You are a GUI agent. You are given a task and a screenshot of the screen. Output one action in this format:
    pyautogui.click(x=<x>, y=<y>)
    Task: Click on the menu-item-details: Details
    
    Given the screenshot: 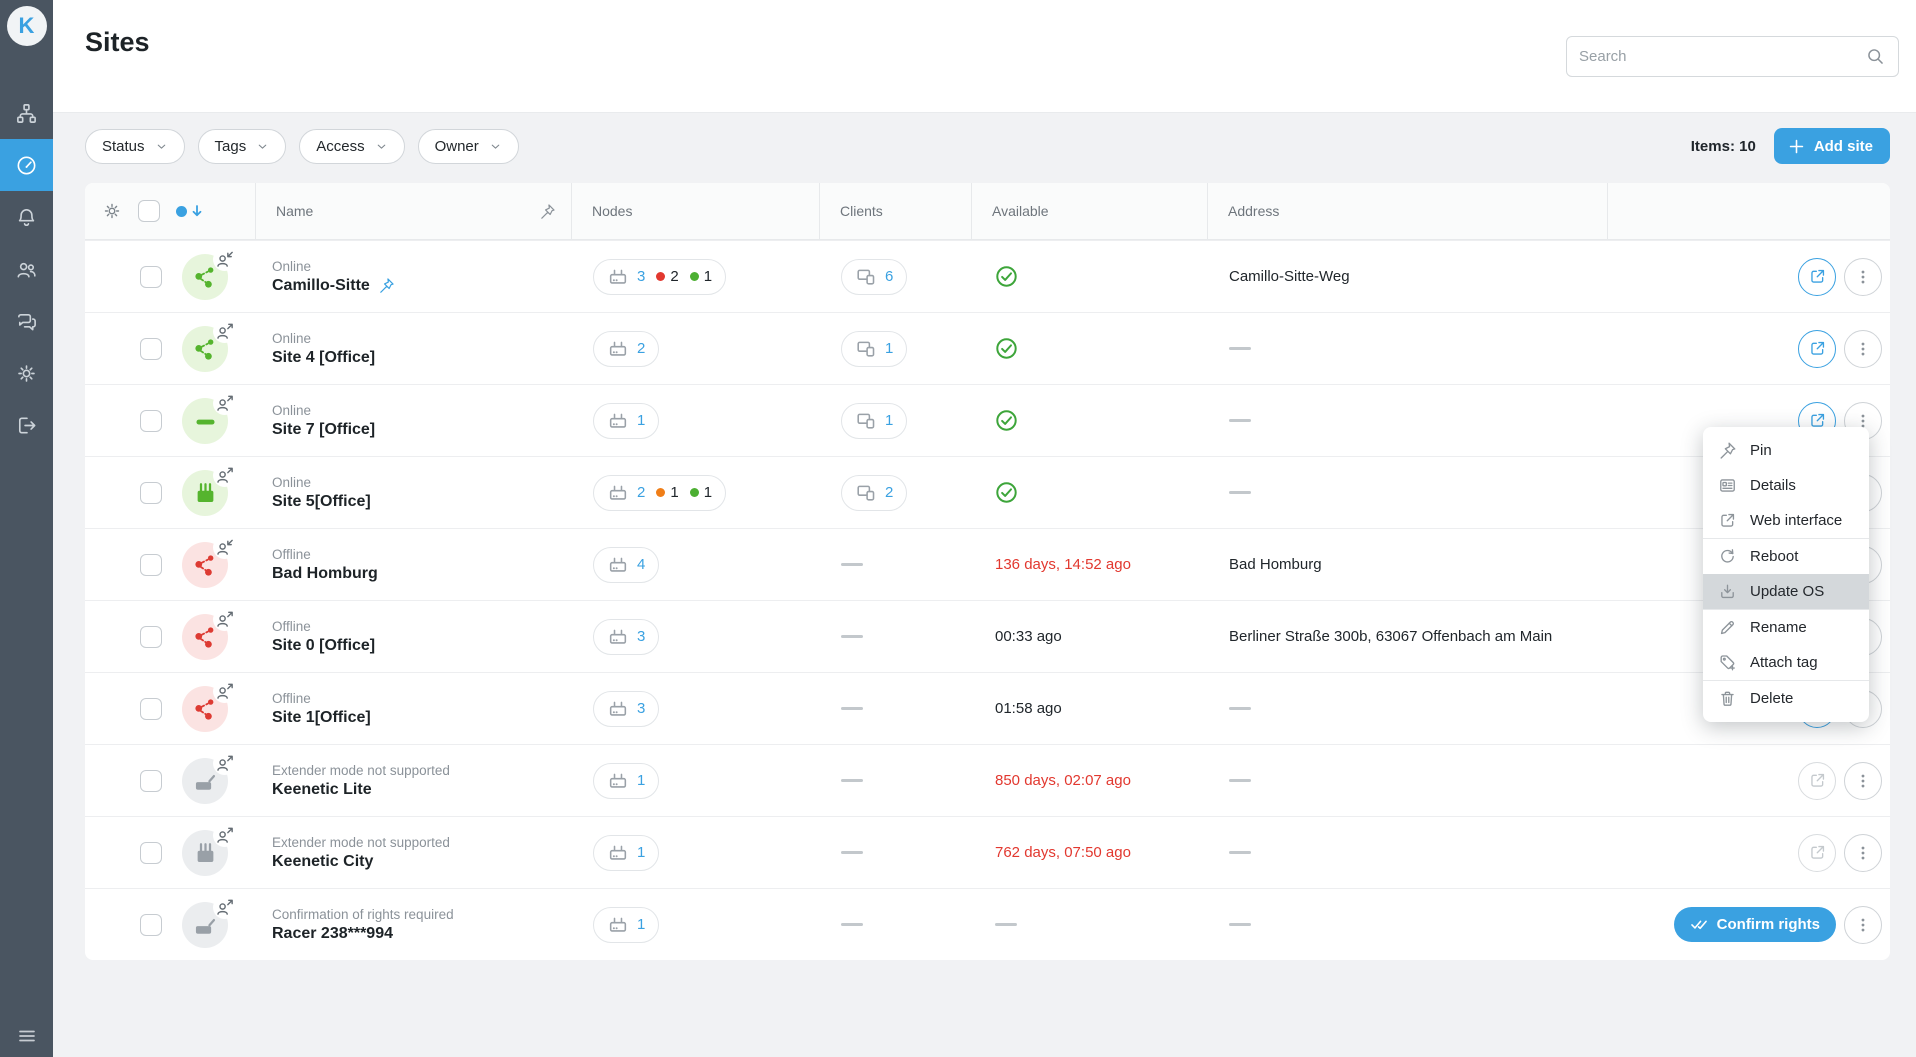 What is the action you would take?
    pyautogui.click(x=1786, y=485)
    